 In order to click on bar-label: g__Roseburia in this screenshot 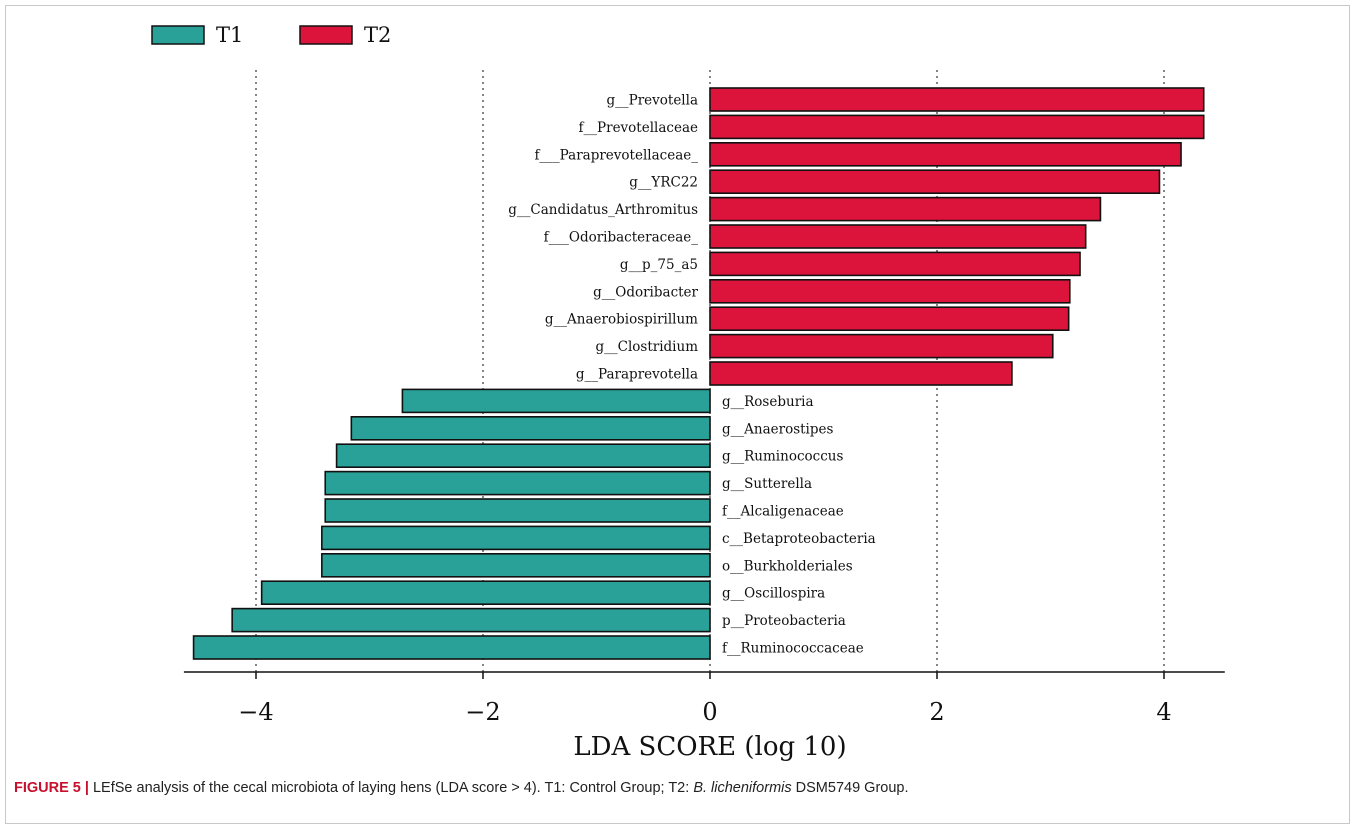, I will do `click(768, 402)`.